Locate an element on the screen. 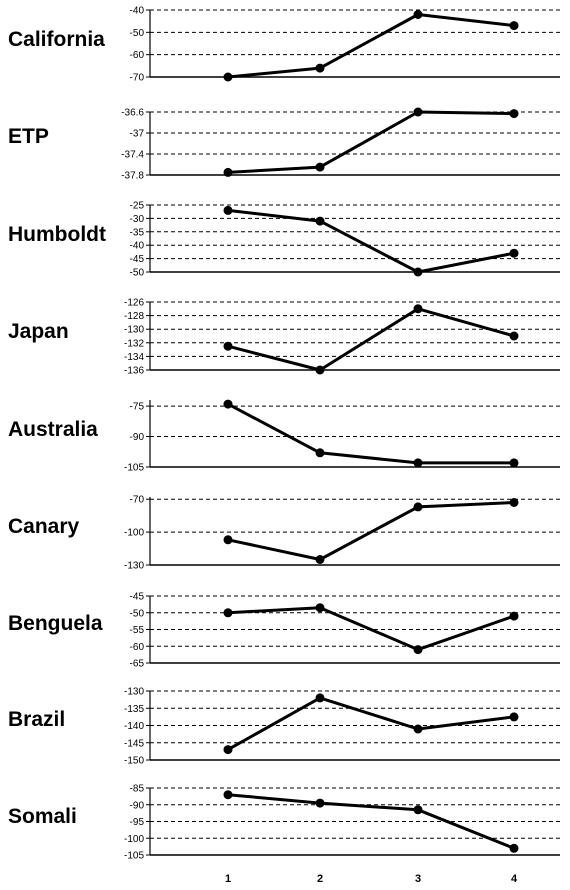 This screenshot has height=890, width=570. ytick-label: -30 is located at coordinates (137, 219).